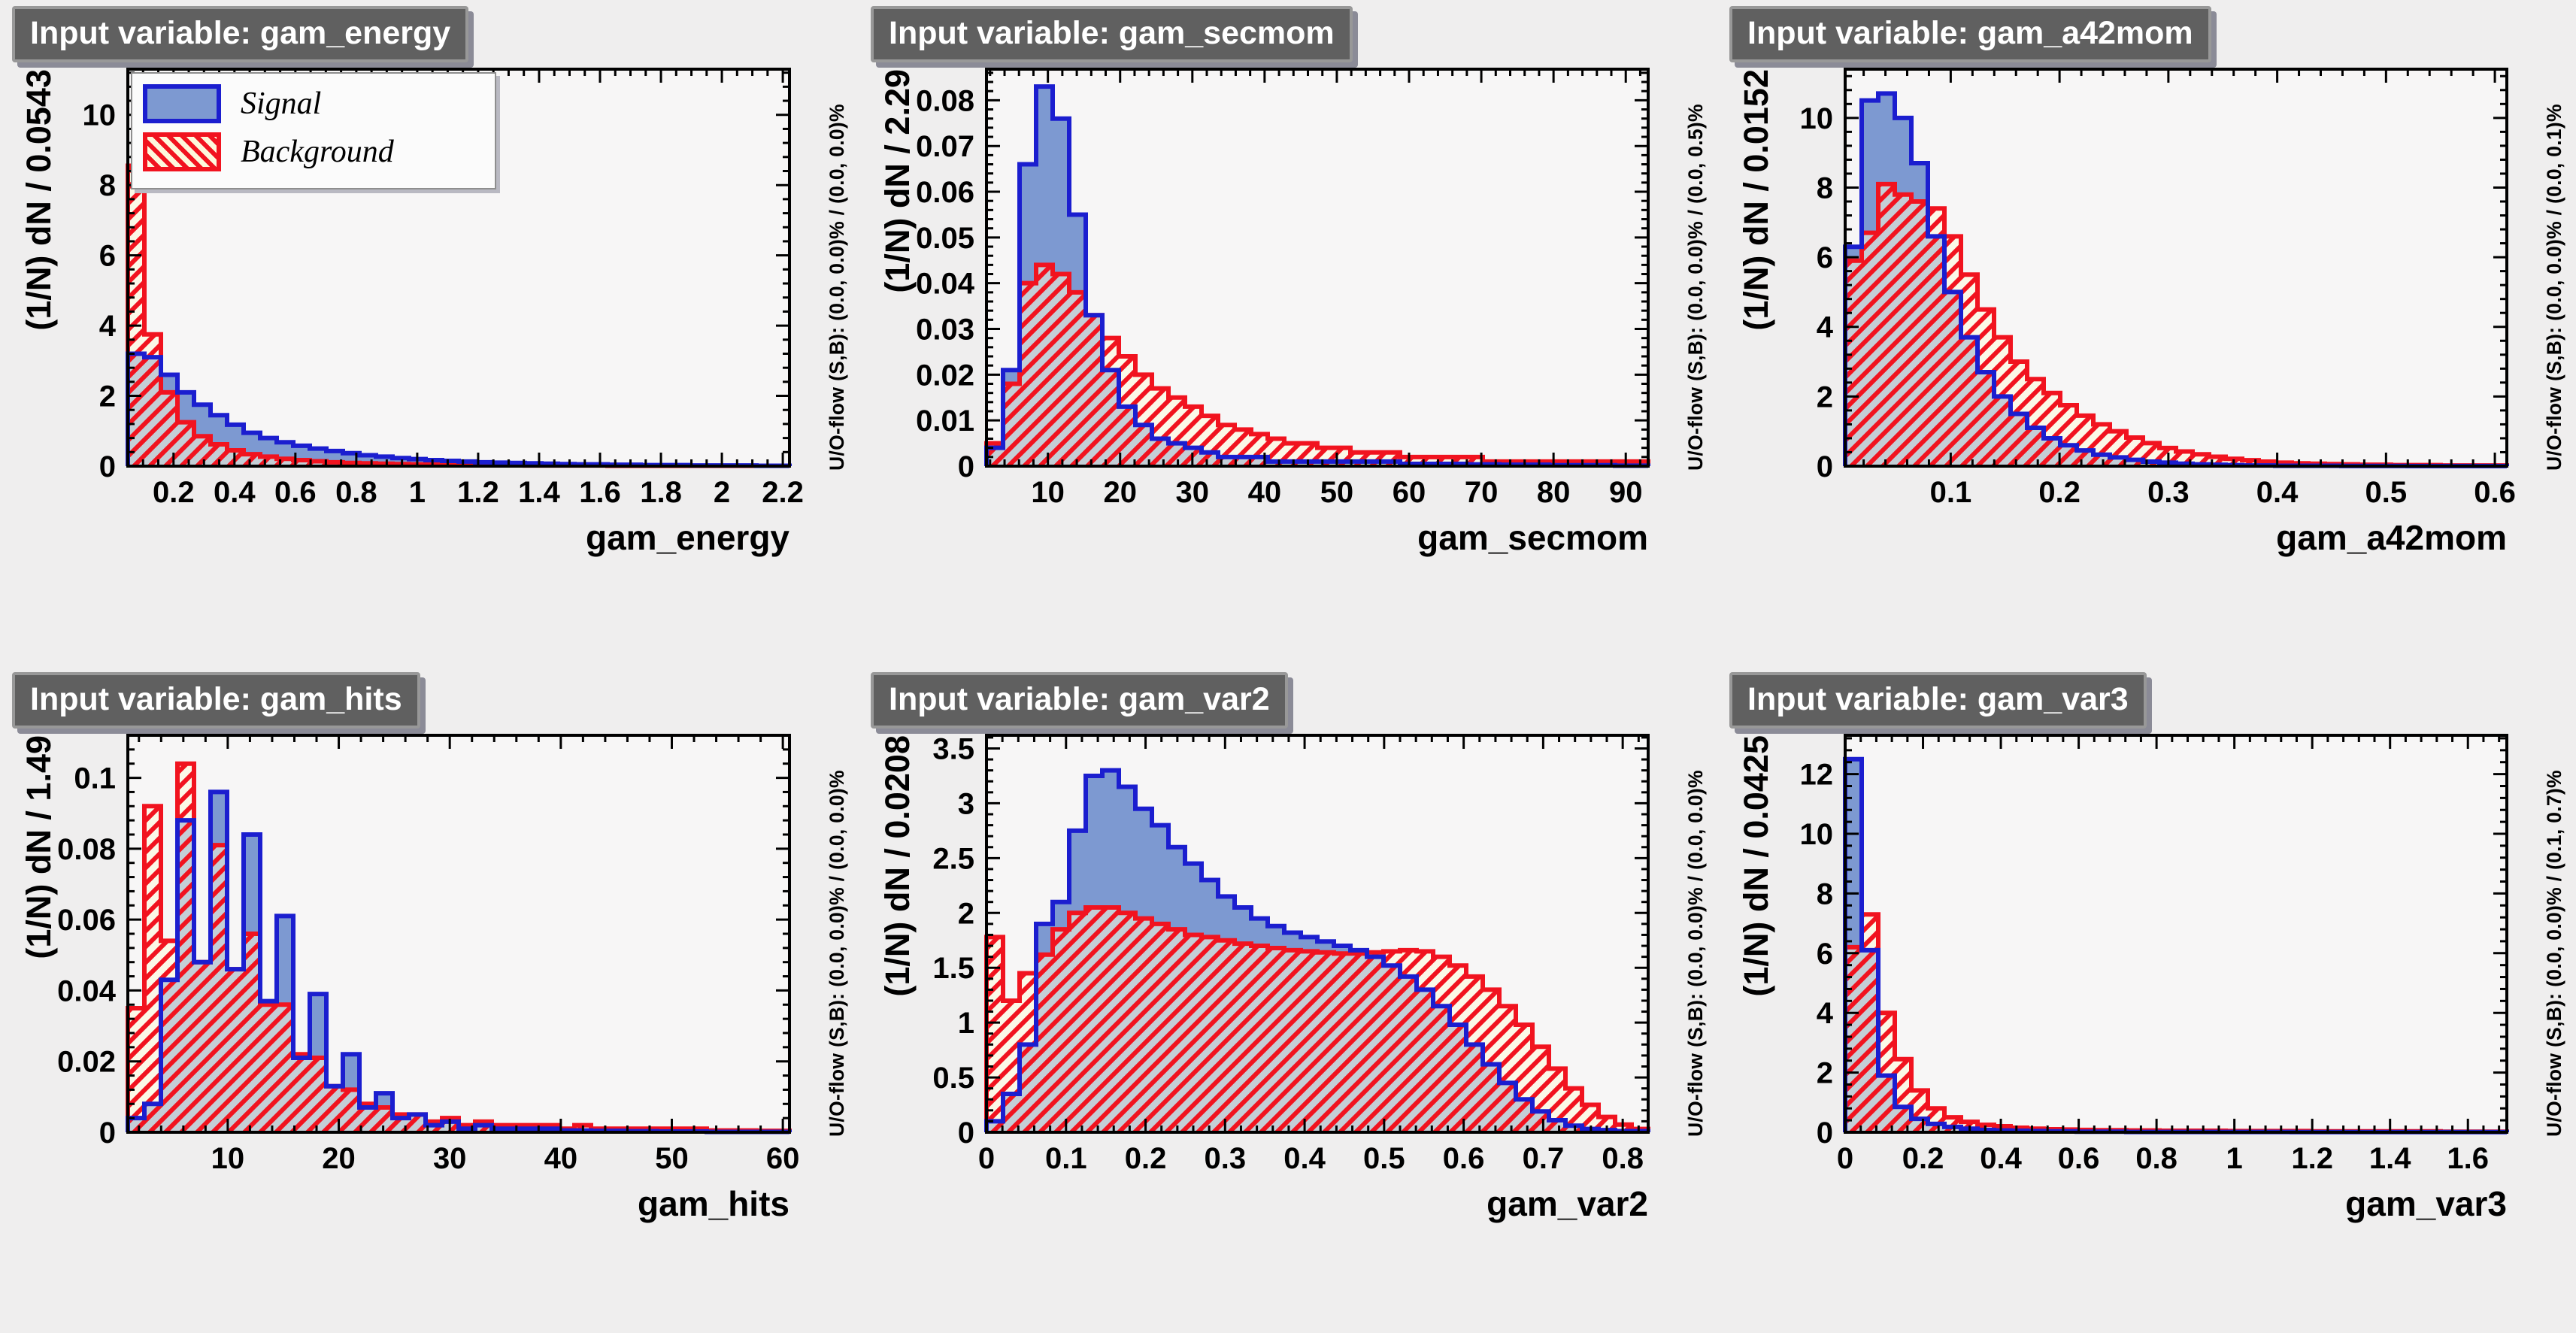 The width and height of the screenshot is (2576, 1333). I want to click on panel-title: Input variable: gam_secmom, so click(1112, 34).